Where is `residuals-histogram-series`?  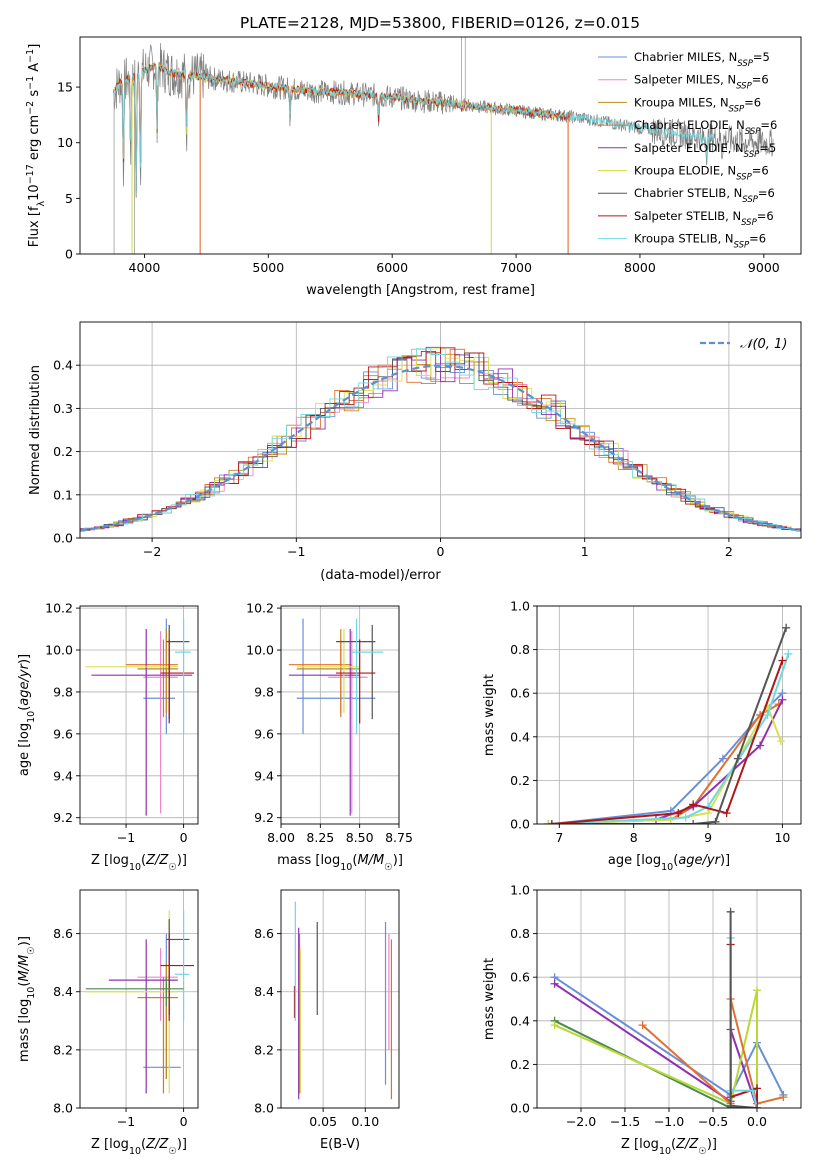
residuals-histogram-series is located at coordinates (440, 440).